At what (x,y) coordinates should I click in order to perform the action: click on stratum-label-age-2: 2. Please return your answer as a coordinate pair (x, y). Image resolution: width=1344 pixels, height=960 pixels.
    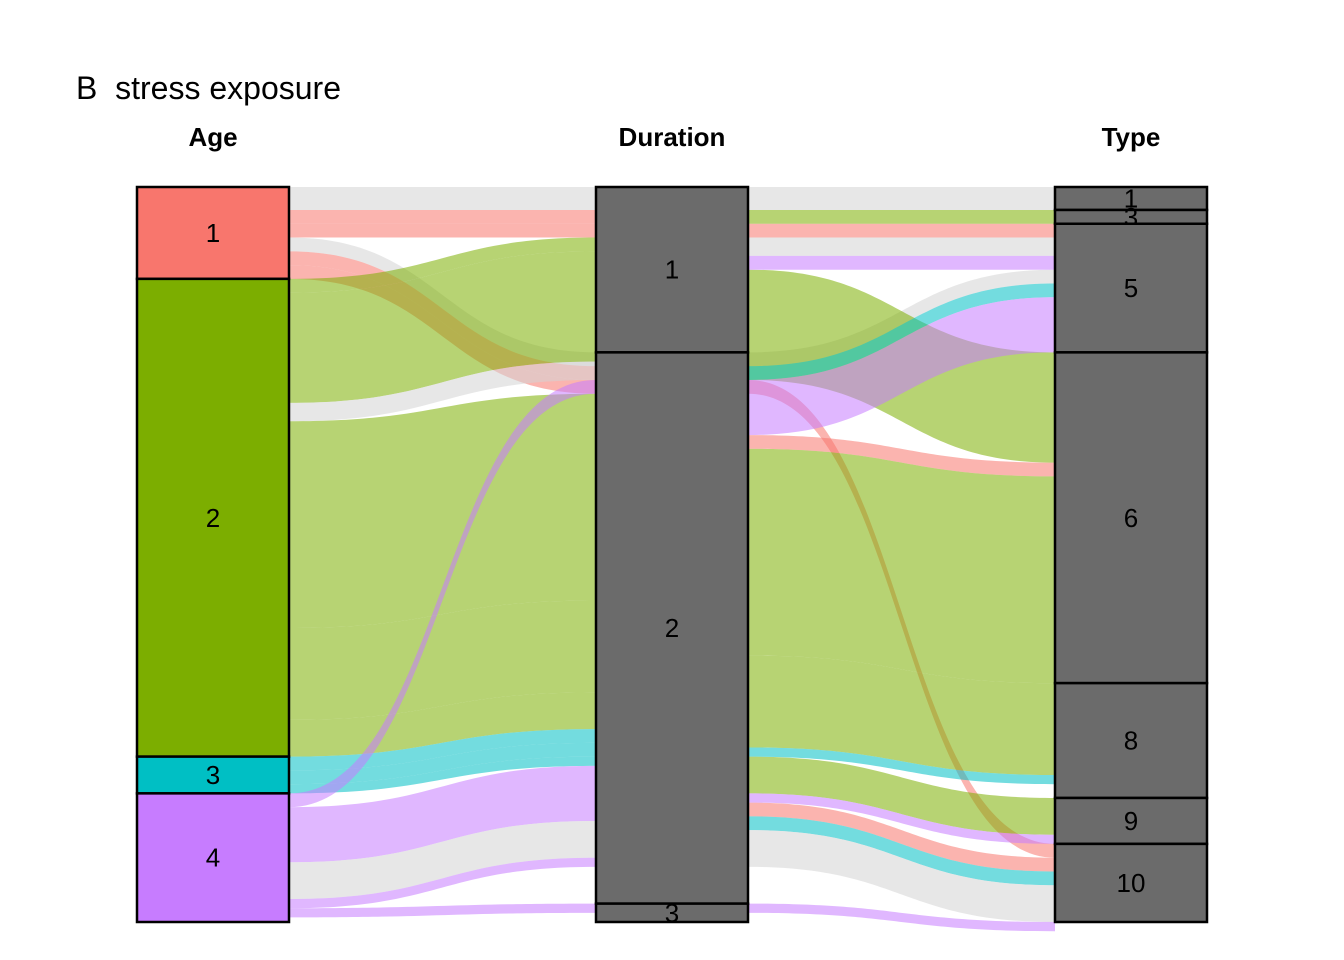
    Looking at the image, I should click on (213, 518).